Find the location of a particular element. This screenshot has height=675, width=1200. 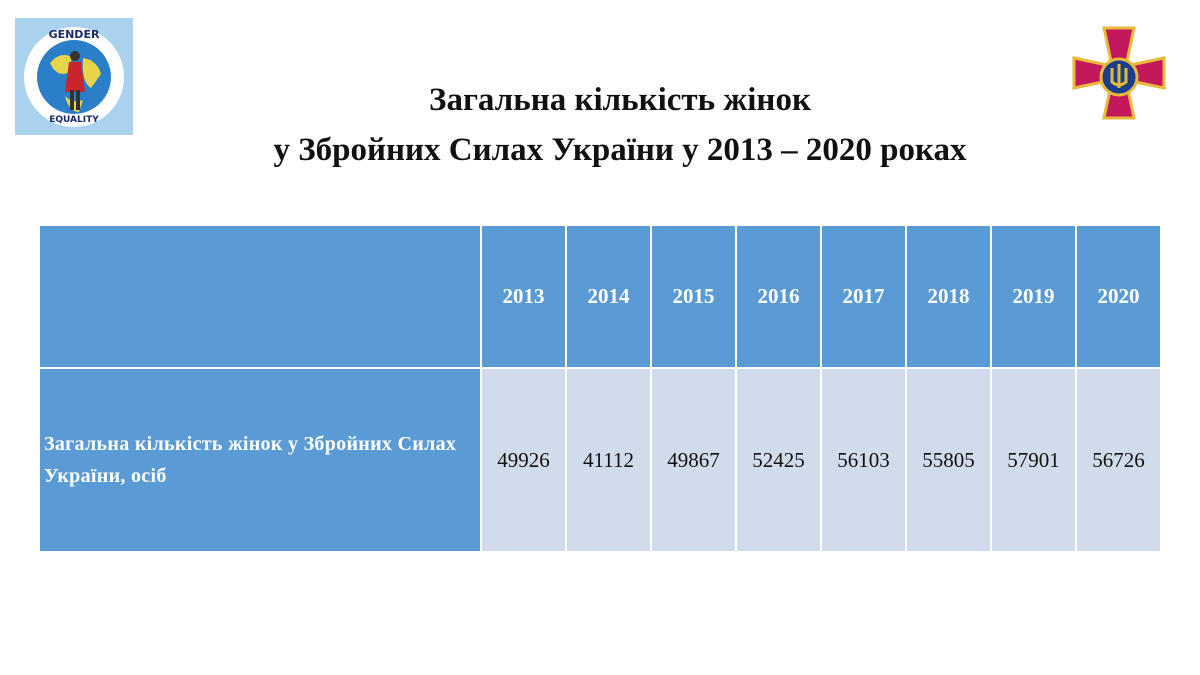

value-cell: 55805 is located at coordinates (948, 460).